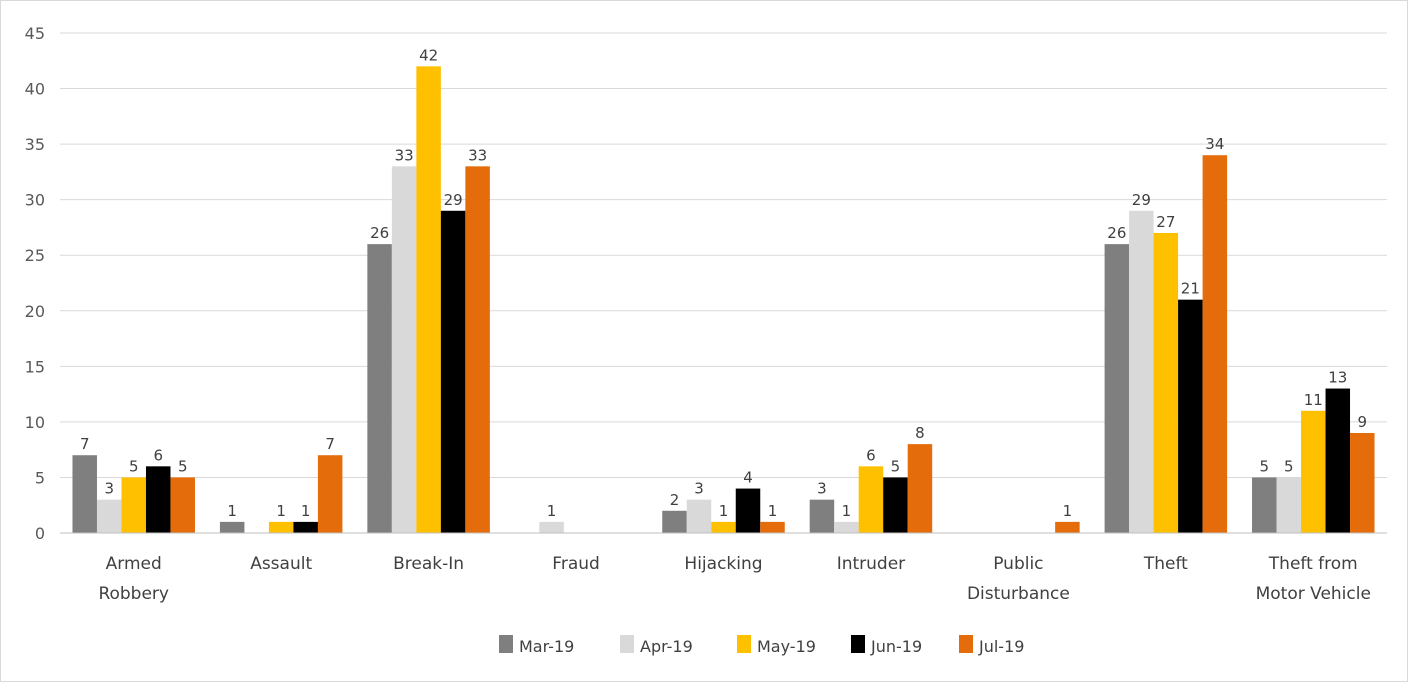 This screenshot has height=682, width=1408. What do you see at coordinates (1190, 289) in the screenshot?
I see `data-label: 21` at bounding box center [1190, 289].